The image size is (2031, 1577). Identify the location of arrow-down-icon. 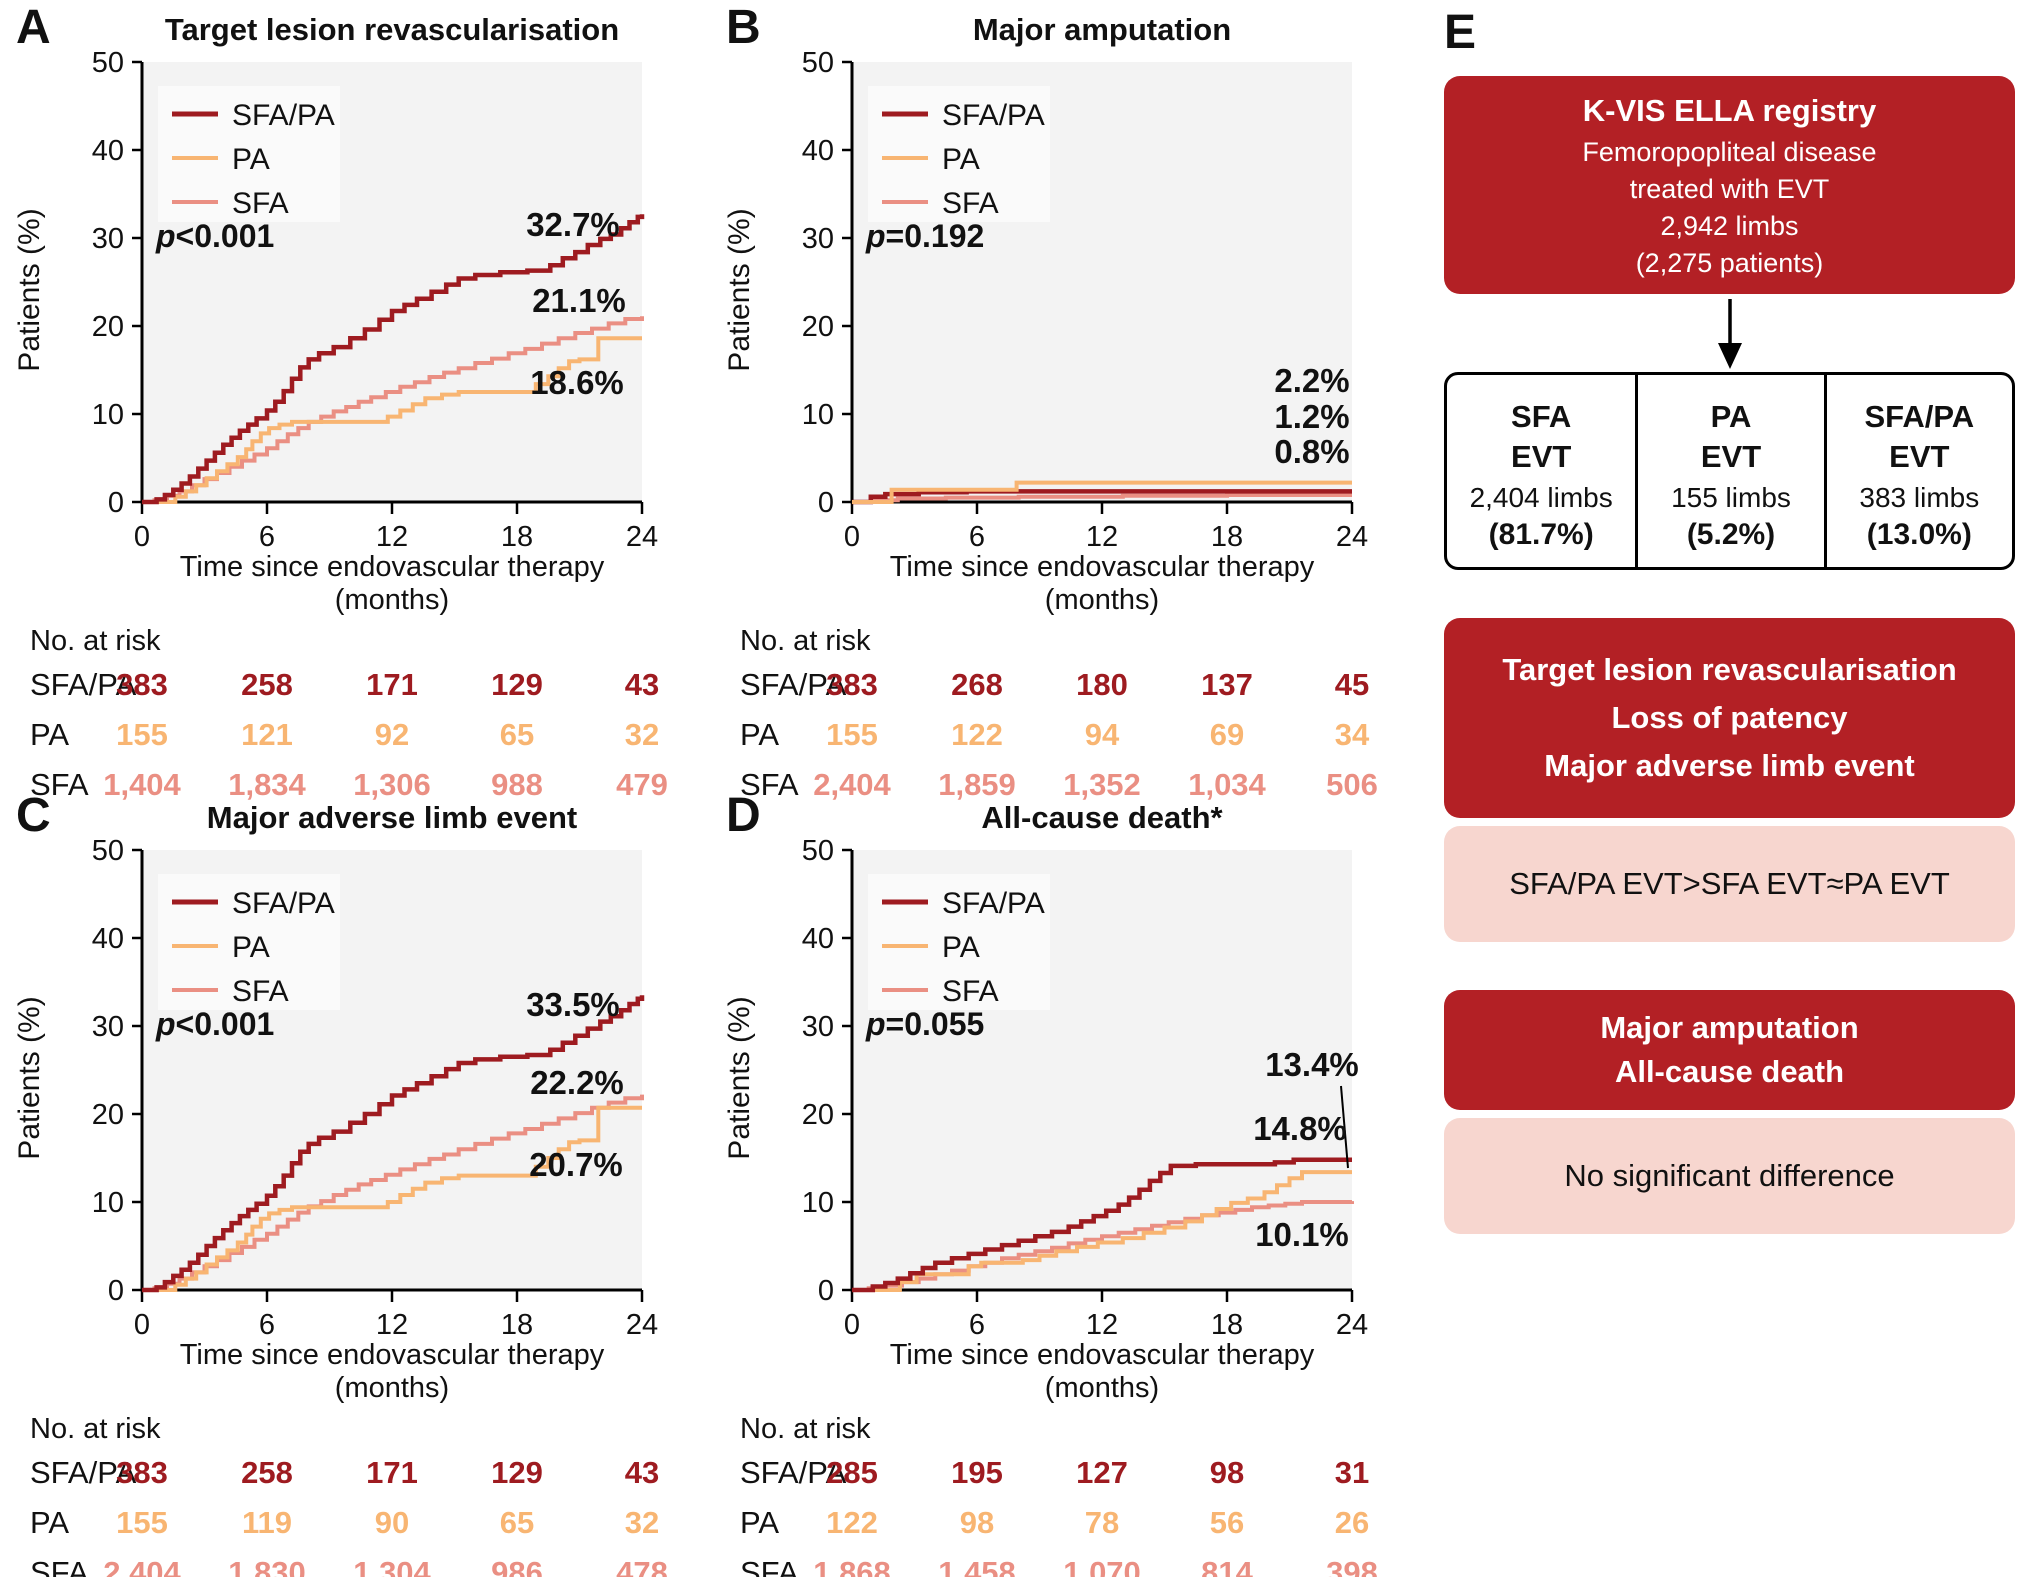
(1729, 333).